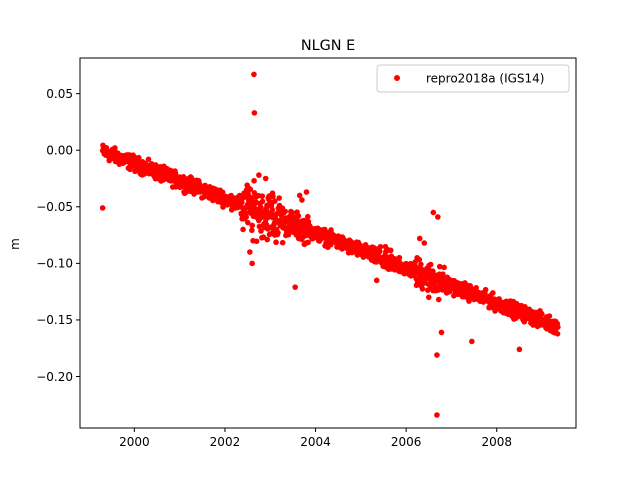 The width and height of the screenshot is (640, 480). What do you see at coordinates (54, 207) in the screenshot?
I see `y-tick-label: −0.05` at bounding box center [54, 207].